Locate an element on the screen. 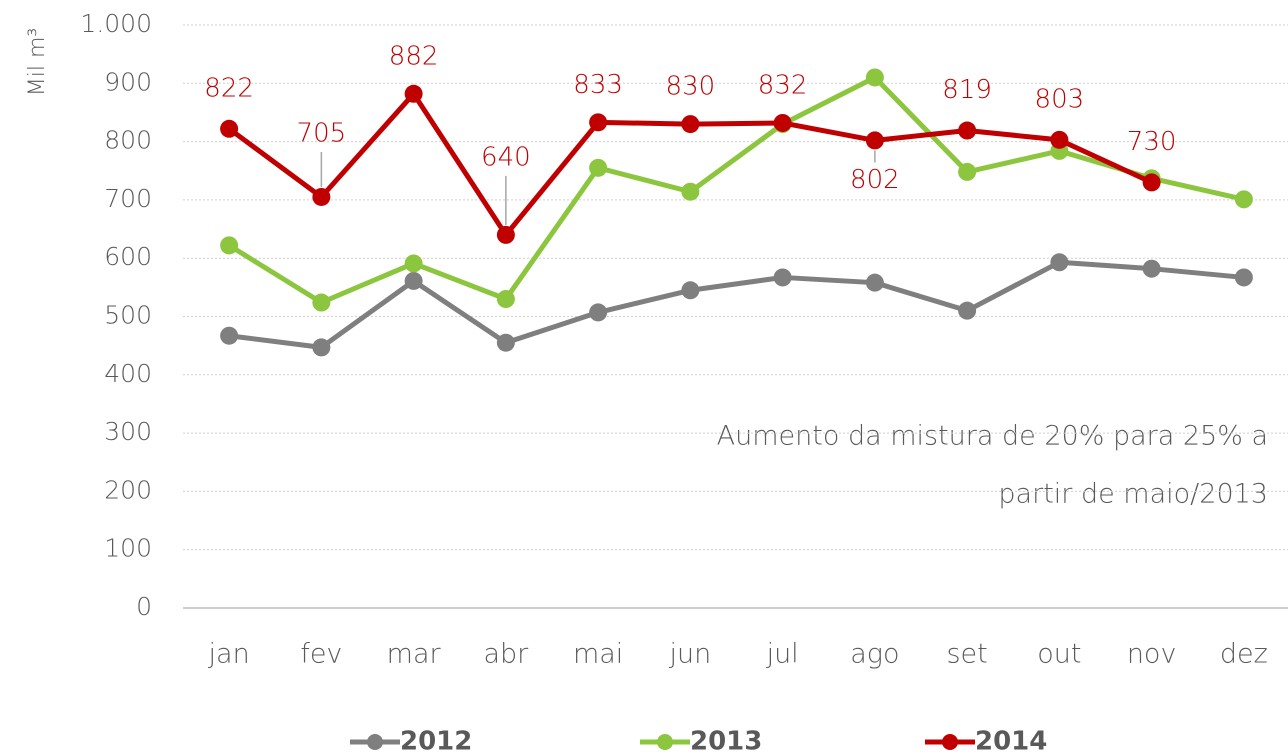  y-tick-label: 300 is located at coordinates (128, 431).